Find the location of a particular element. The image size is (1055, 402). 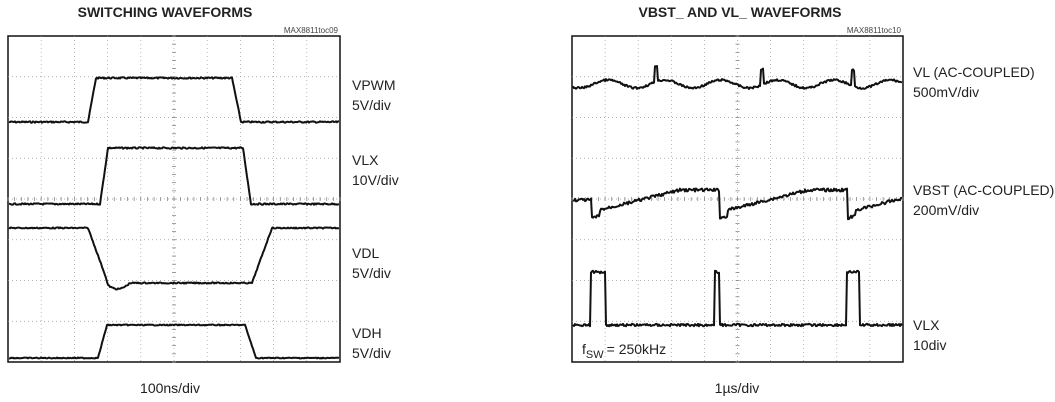

panel-title: SWITCHING WAVEFORMS is located at coordinates (165, 12).